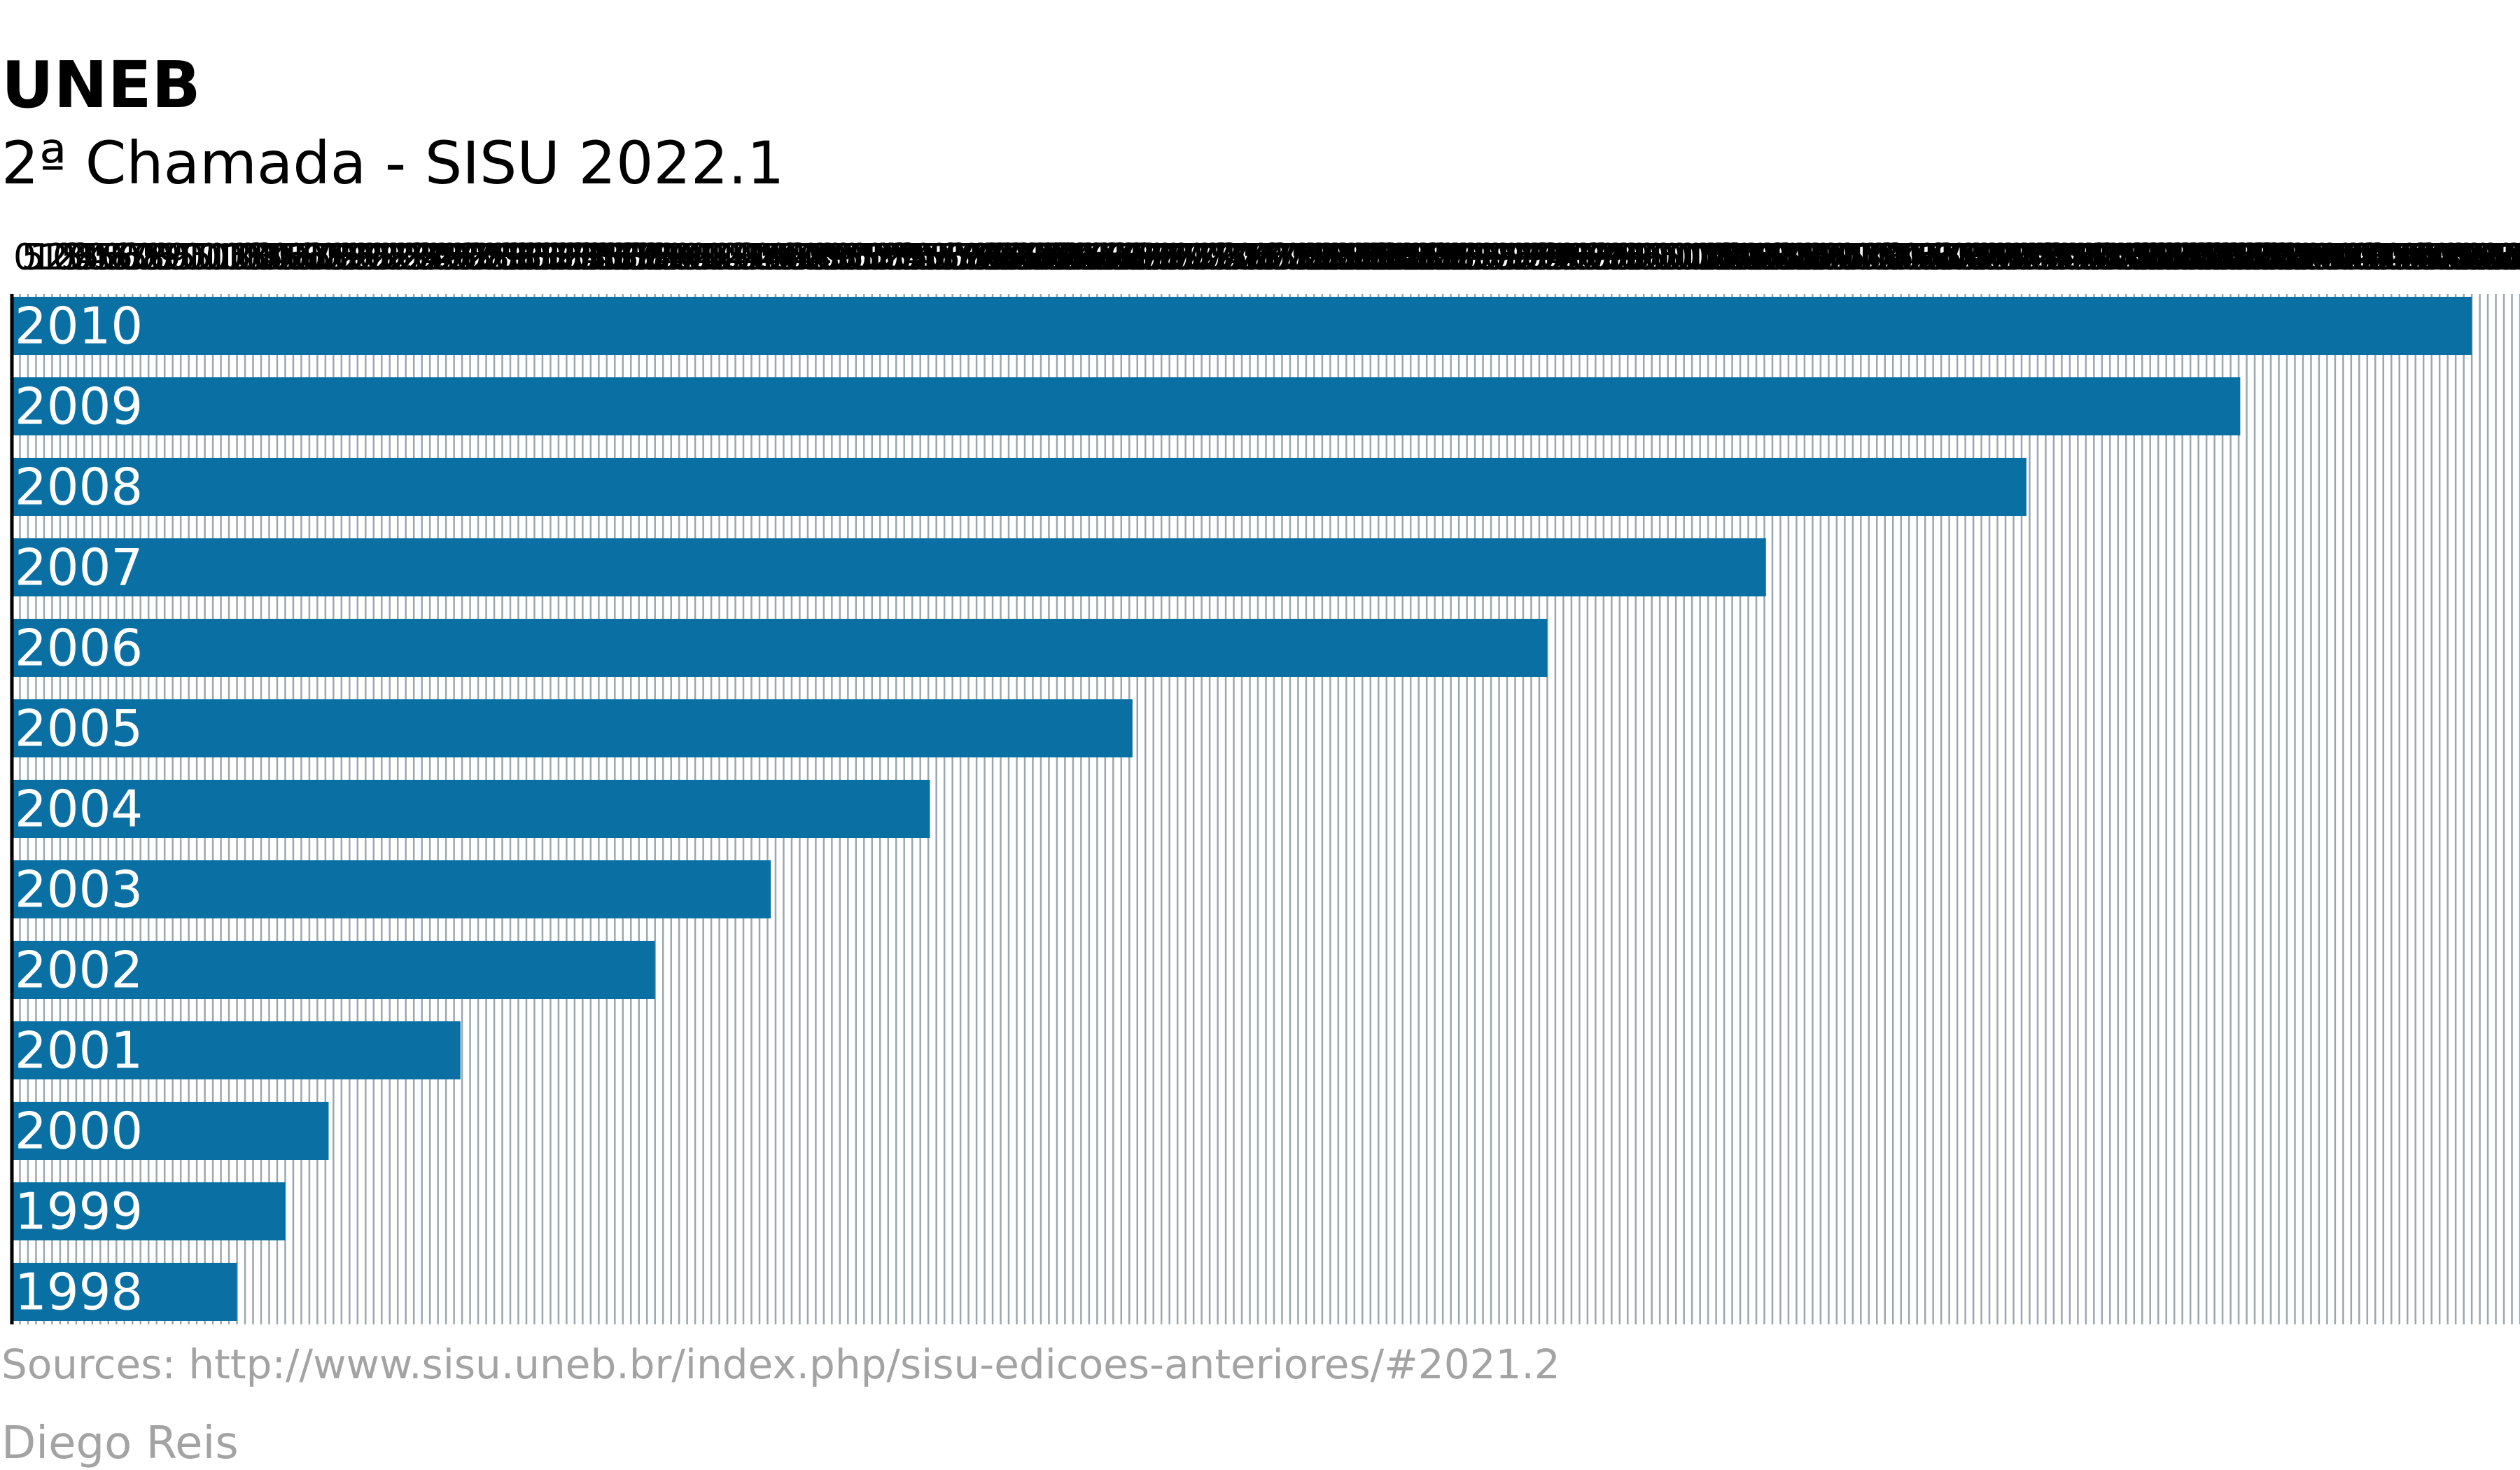 This screenshot has width=2520, height=1470. What do you see at coordinates (393, 163) in the screenshot?
I see `chart-subtitle: 2ª Chamada - SISU 2022.1` at bounding box center [393, 163].